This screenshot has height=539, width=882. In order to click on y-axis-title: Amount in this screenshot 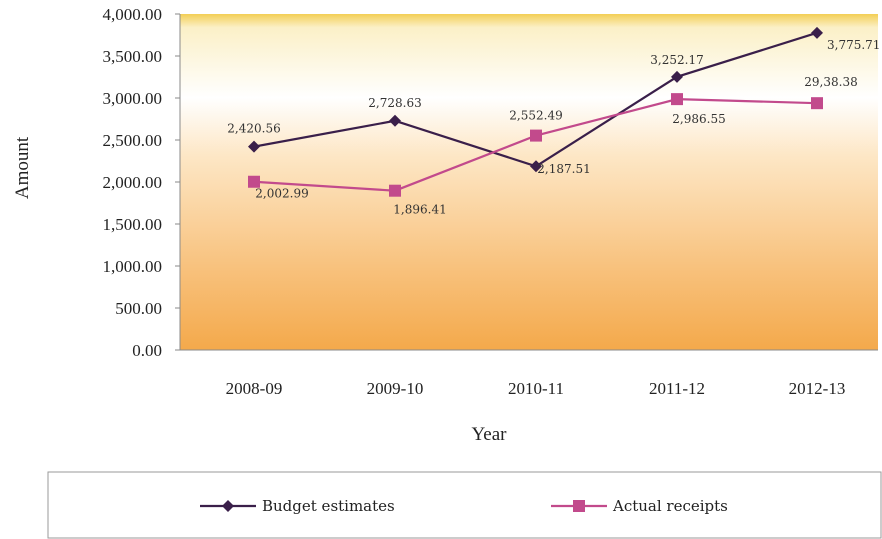, I will do `click(22, 167)`.